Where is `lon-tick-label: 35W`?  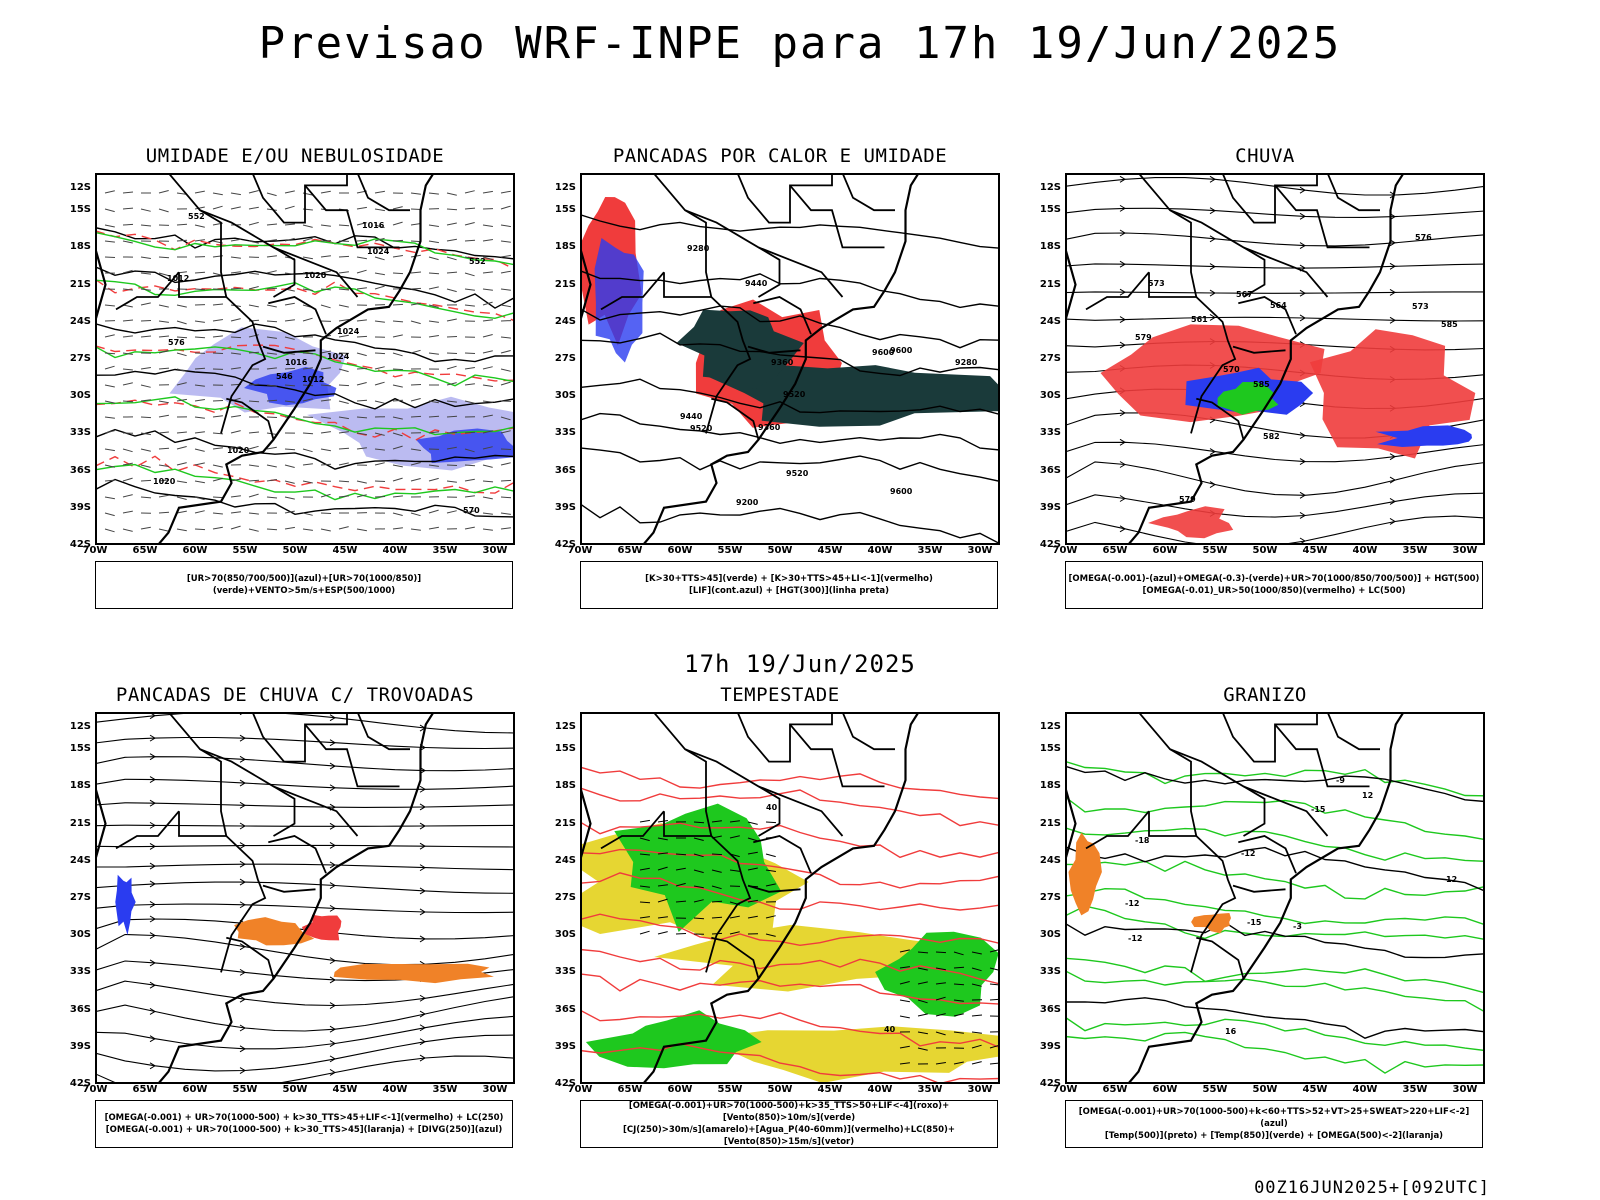
lon-tick-label: 35W is located at coordinates (445, 550).